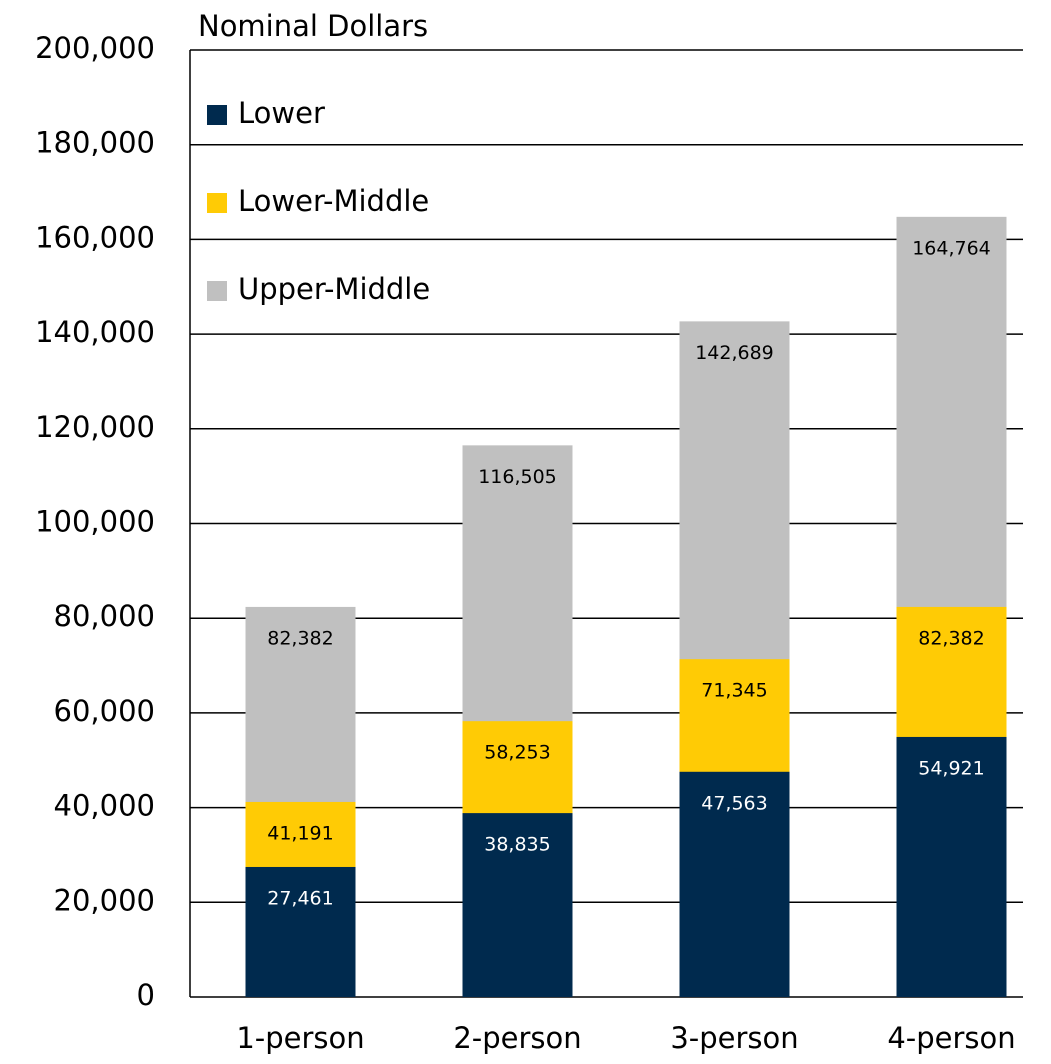 The image size is (1051, 1064). I want to click on data-label: 164,764, so click(951, 248).